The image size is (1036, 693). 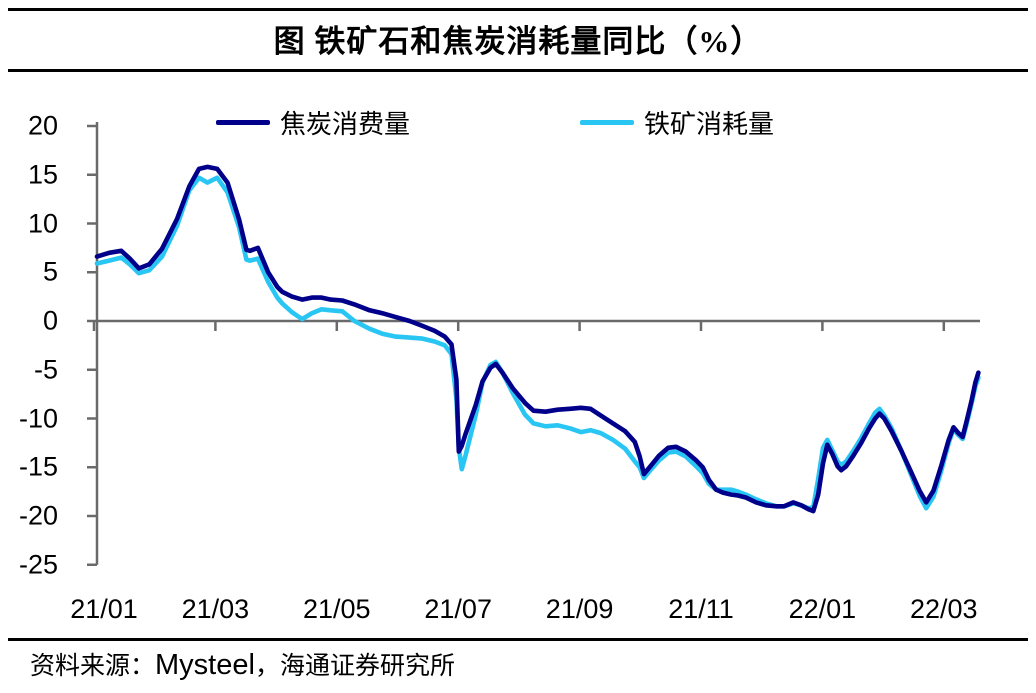 What do you see at coordinates (38, 418) in the screenshot?
I see `y-axis-label: -10` at bounding box center [38, 418].